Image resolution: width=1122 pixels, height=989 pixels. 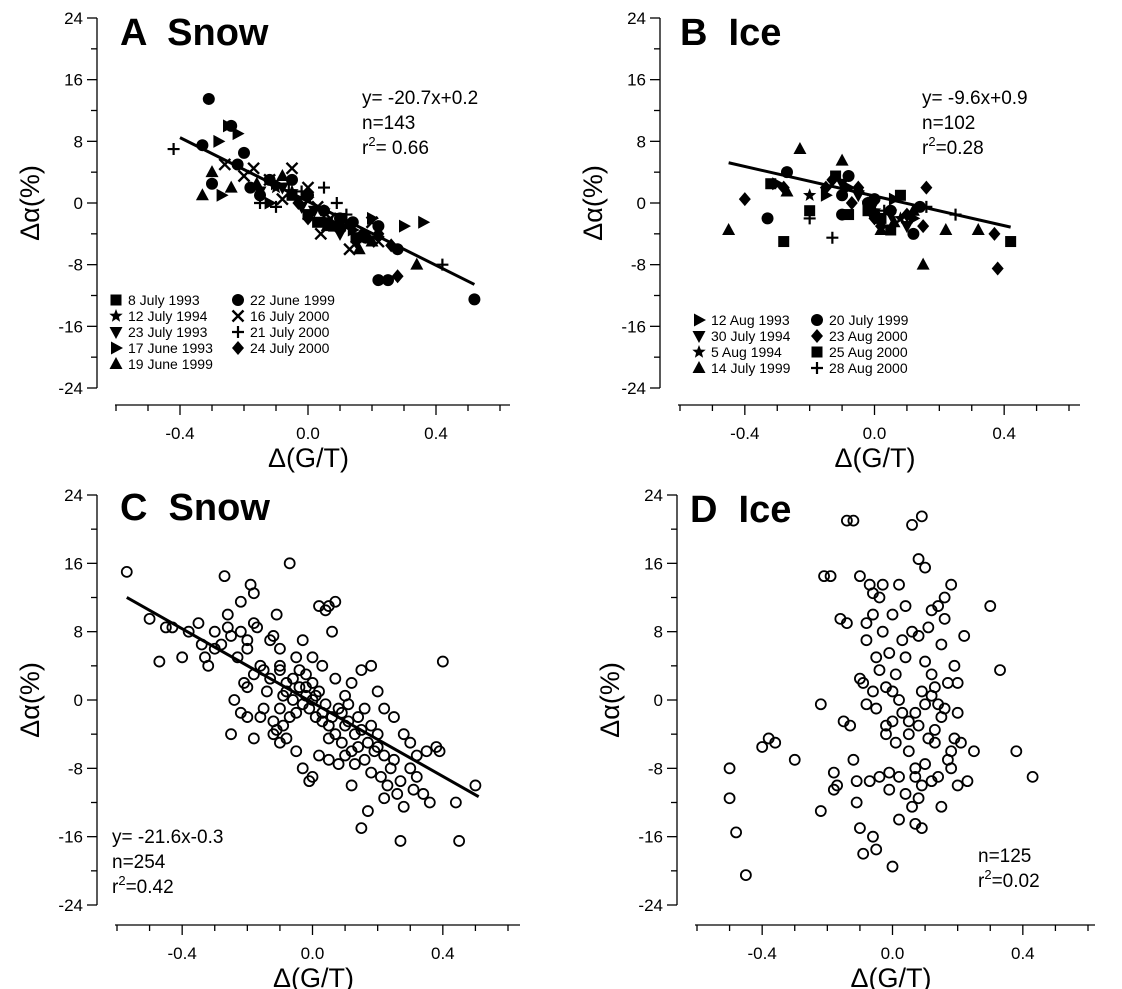 What do you see at coordinates (750, 320) in the screenshot?
I see `legend-label: 12 Aug 1993` at bounding box center [750, 320].